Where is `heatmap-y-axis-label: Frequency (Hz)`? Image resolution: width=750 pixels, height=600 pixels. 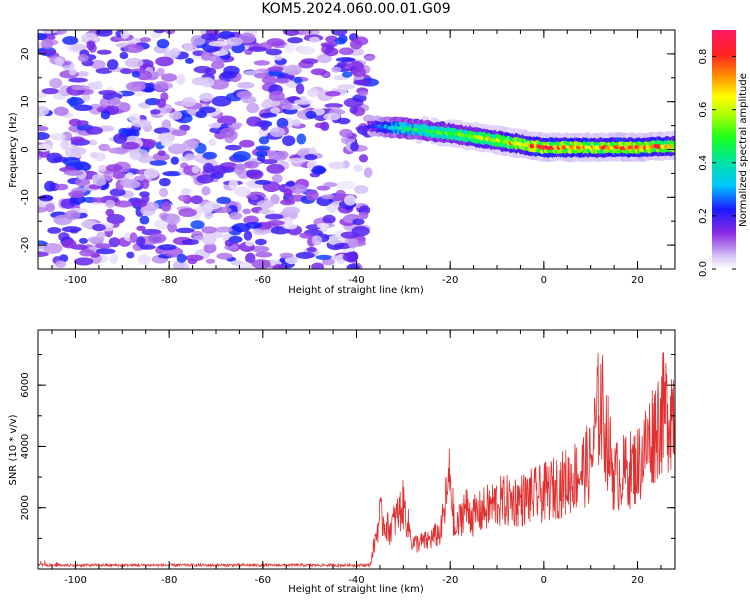 heatmap-y-axis-label: Frequency (Hz) is located at coordinates (13, 150).